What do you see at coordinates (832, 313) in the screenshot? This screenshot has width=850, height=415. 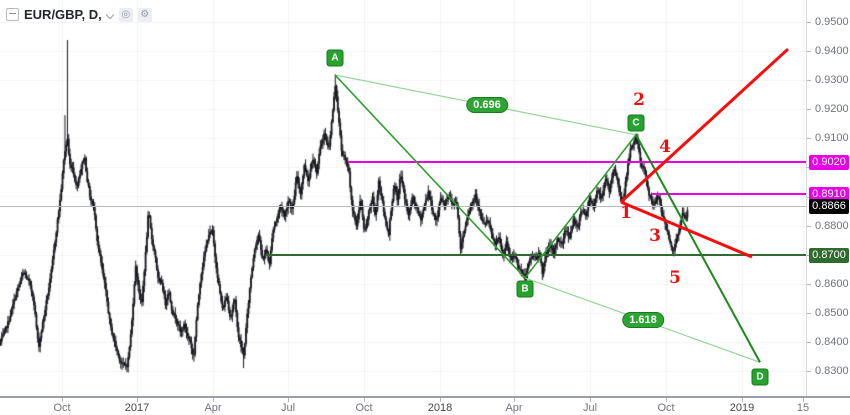 I see `price-tick-label: 0.8500` at bounding box center [832, 313].